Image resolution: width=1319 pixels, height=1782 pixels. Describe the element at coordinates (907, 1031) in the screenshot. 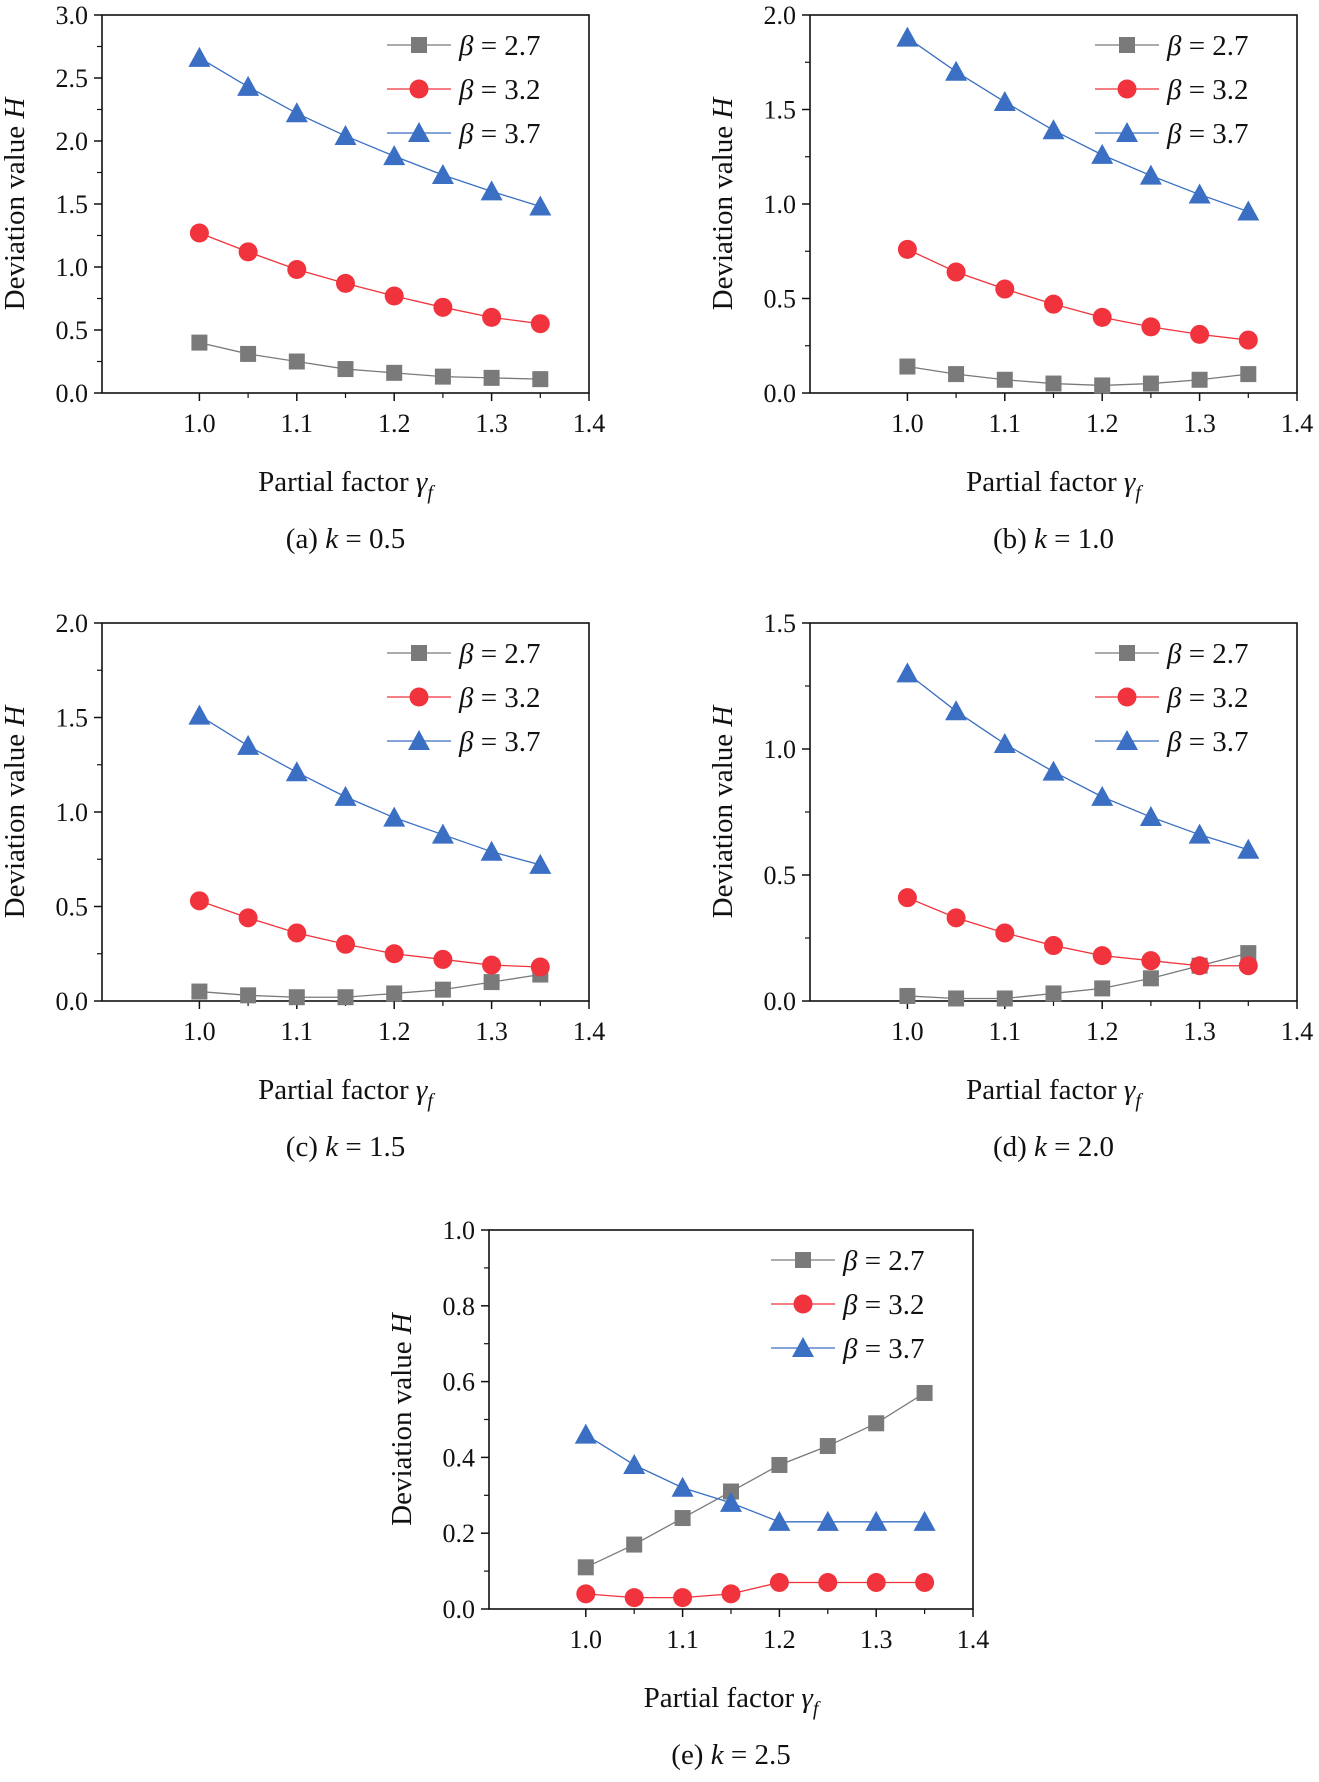

I see `x-tick-label: 1.0` at that location.